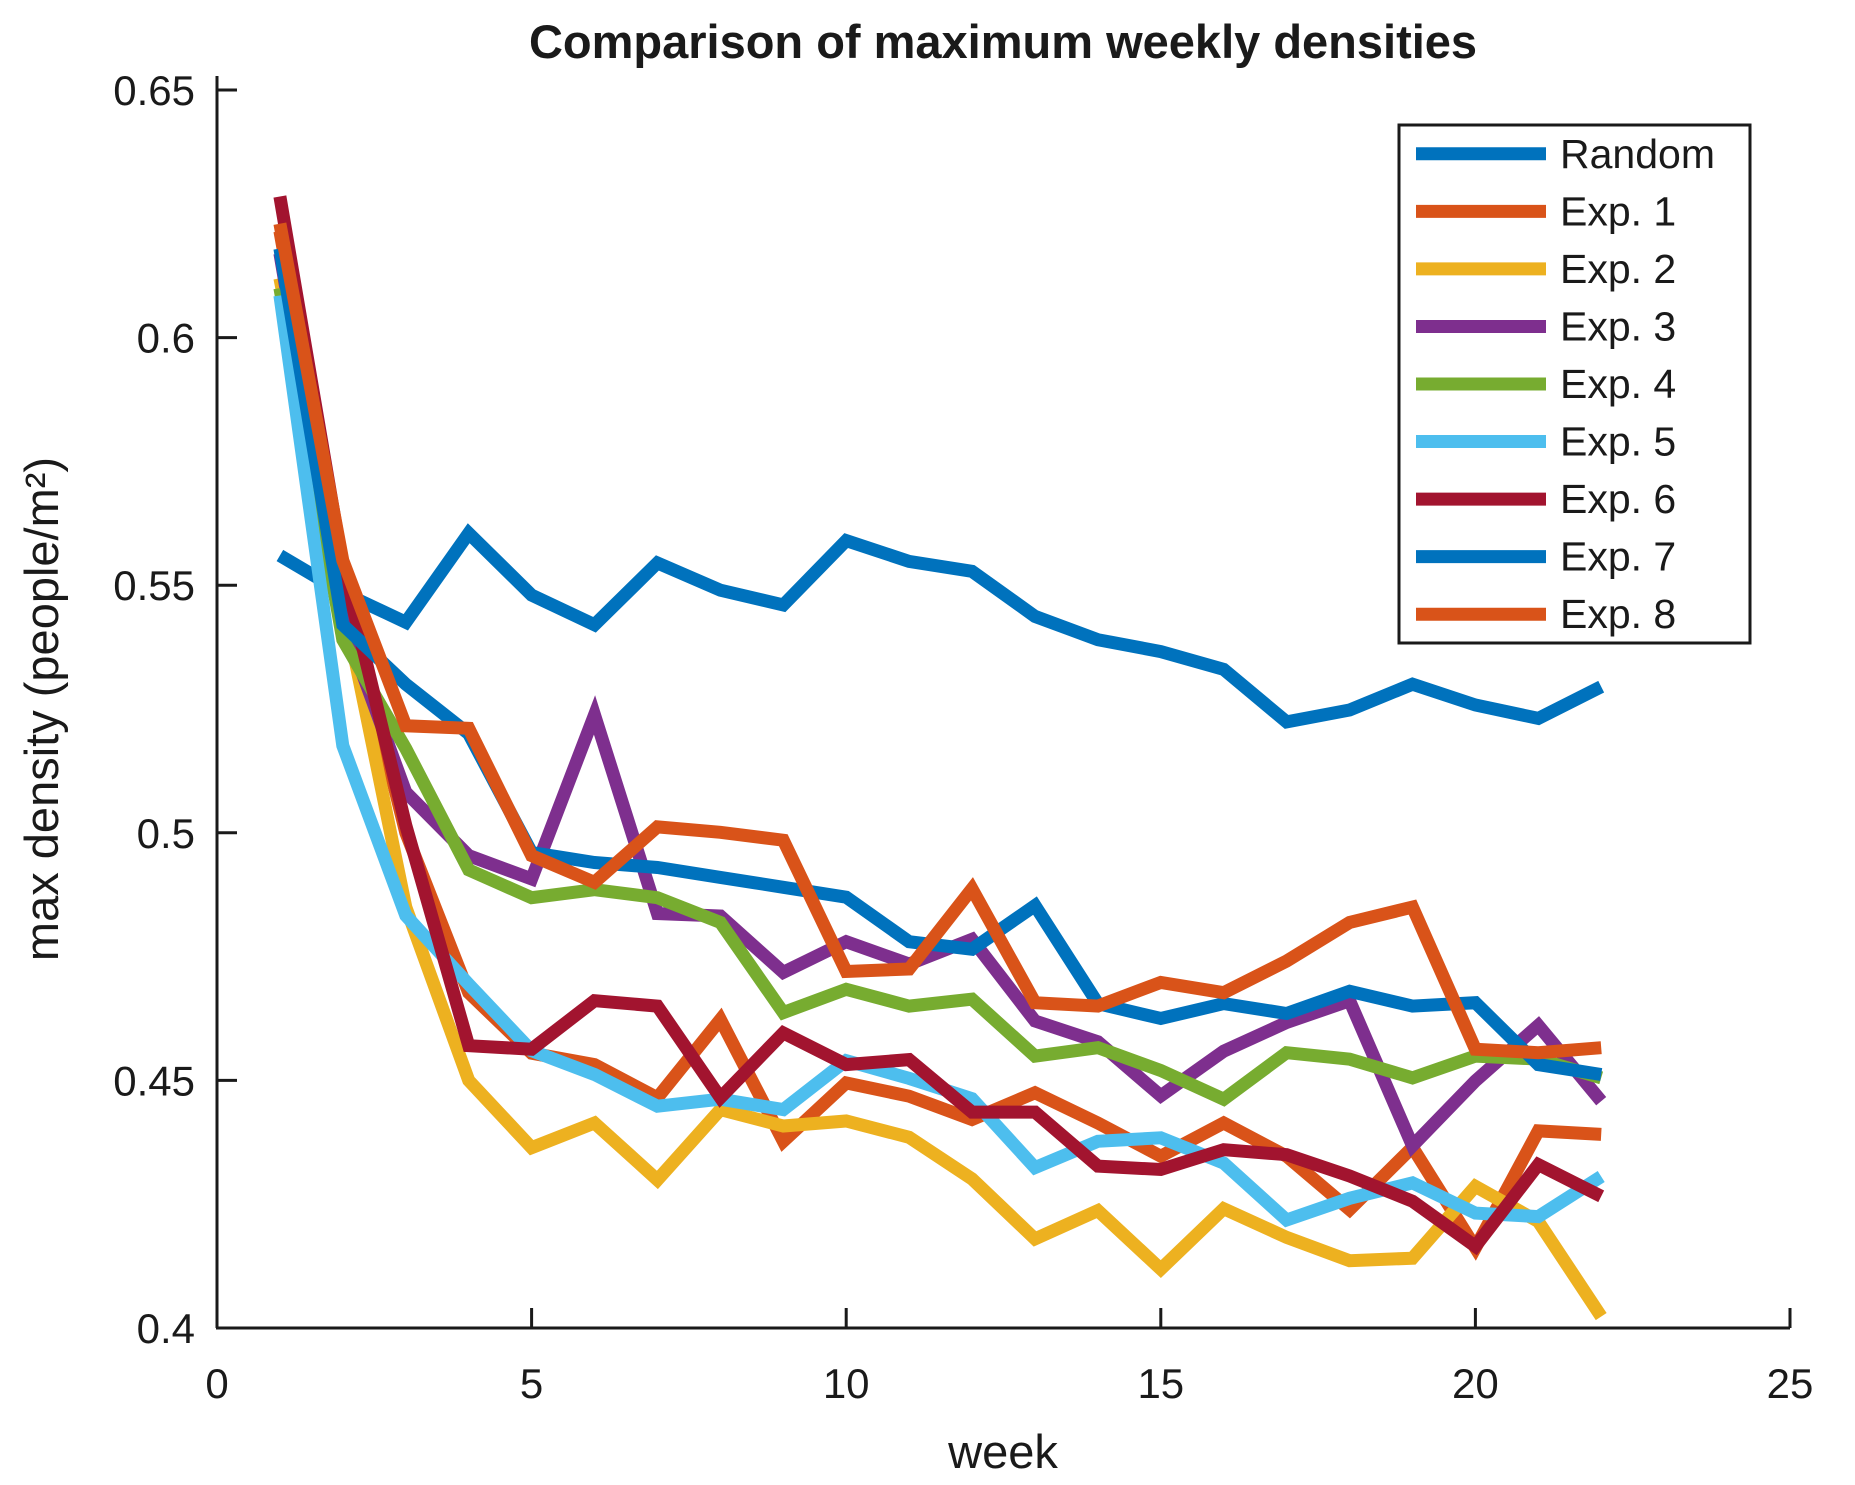  What do you see at coordinates (1618, 614) in the screenshot?
I see `legend-label: Exp. 8` at bounding box center [1618, 614].